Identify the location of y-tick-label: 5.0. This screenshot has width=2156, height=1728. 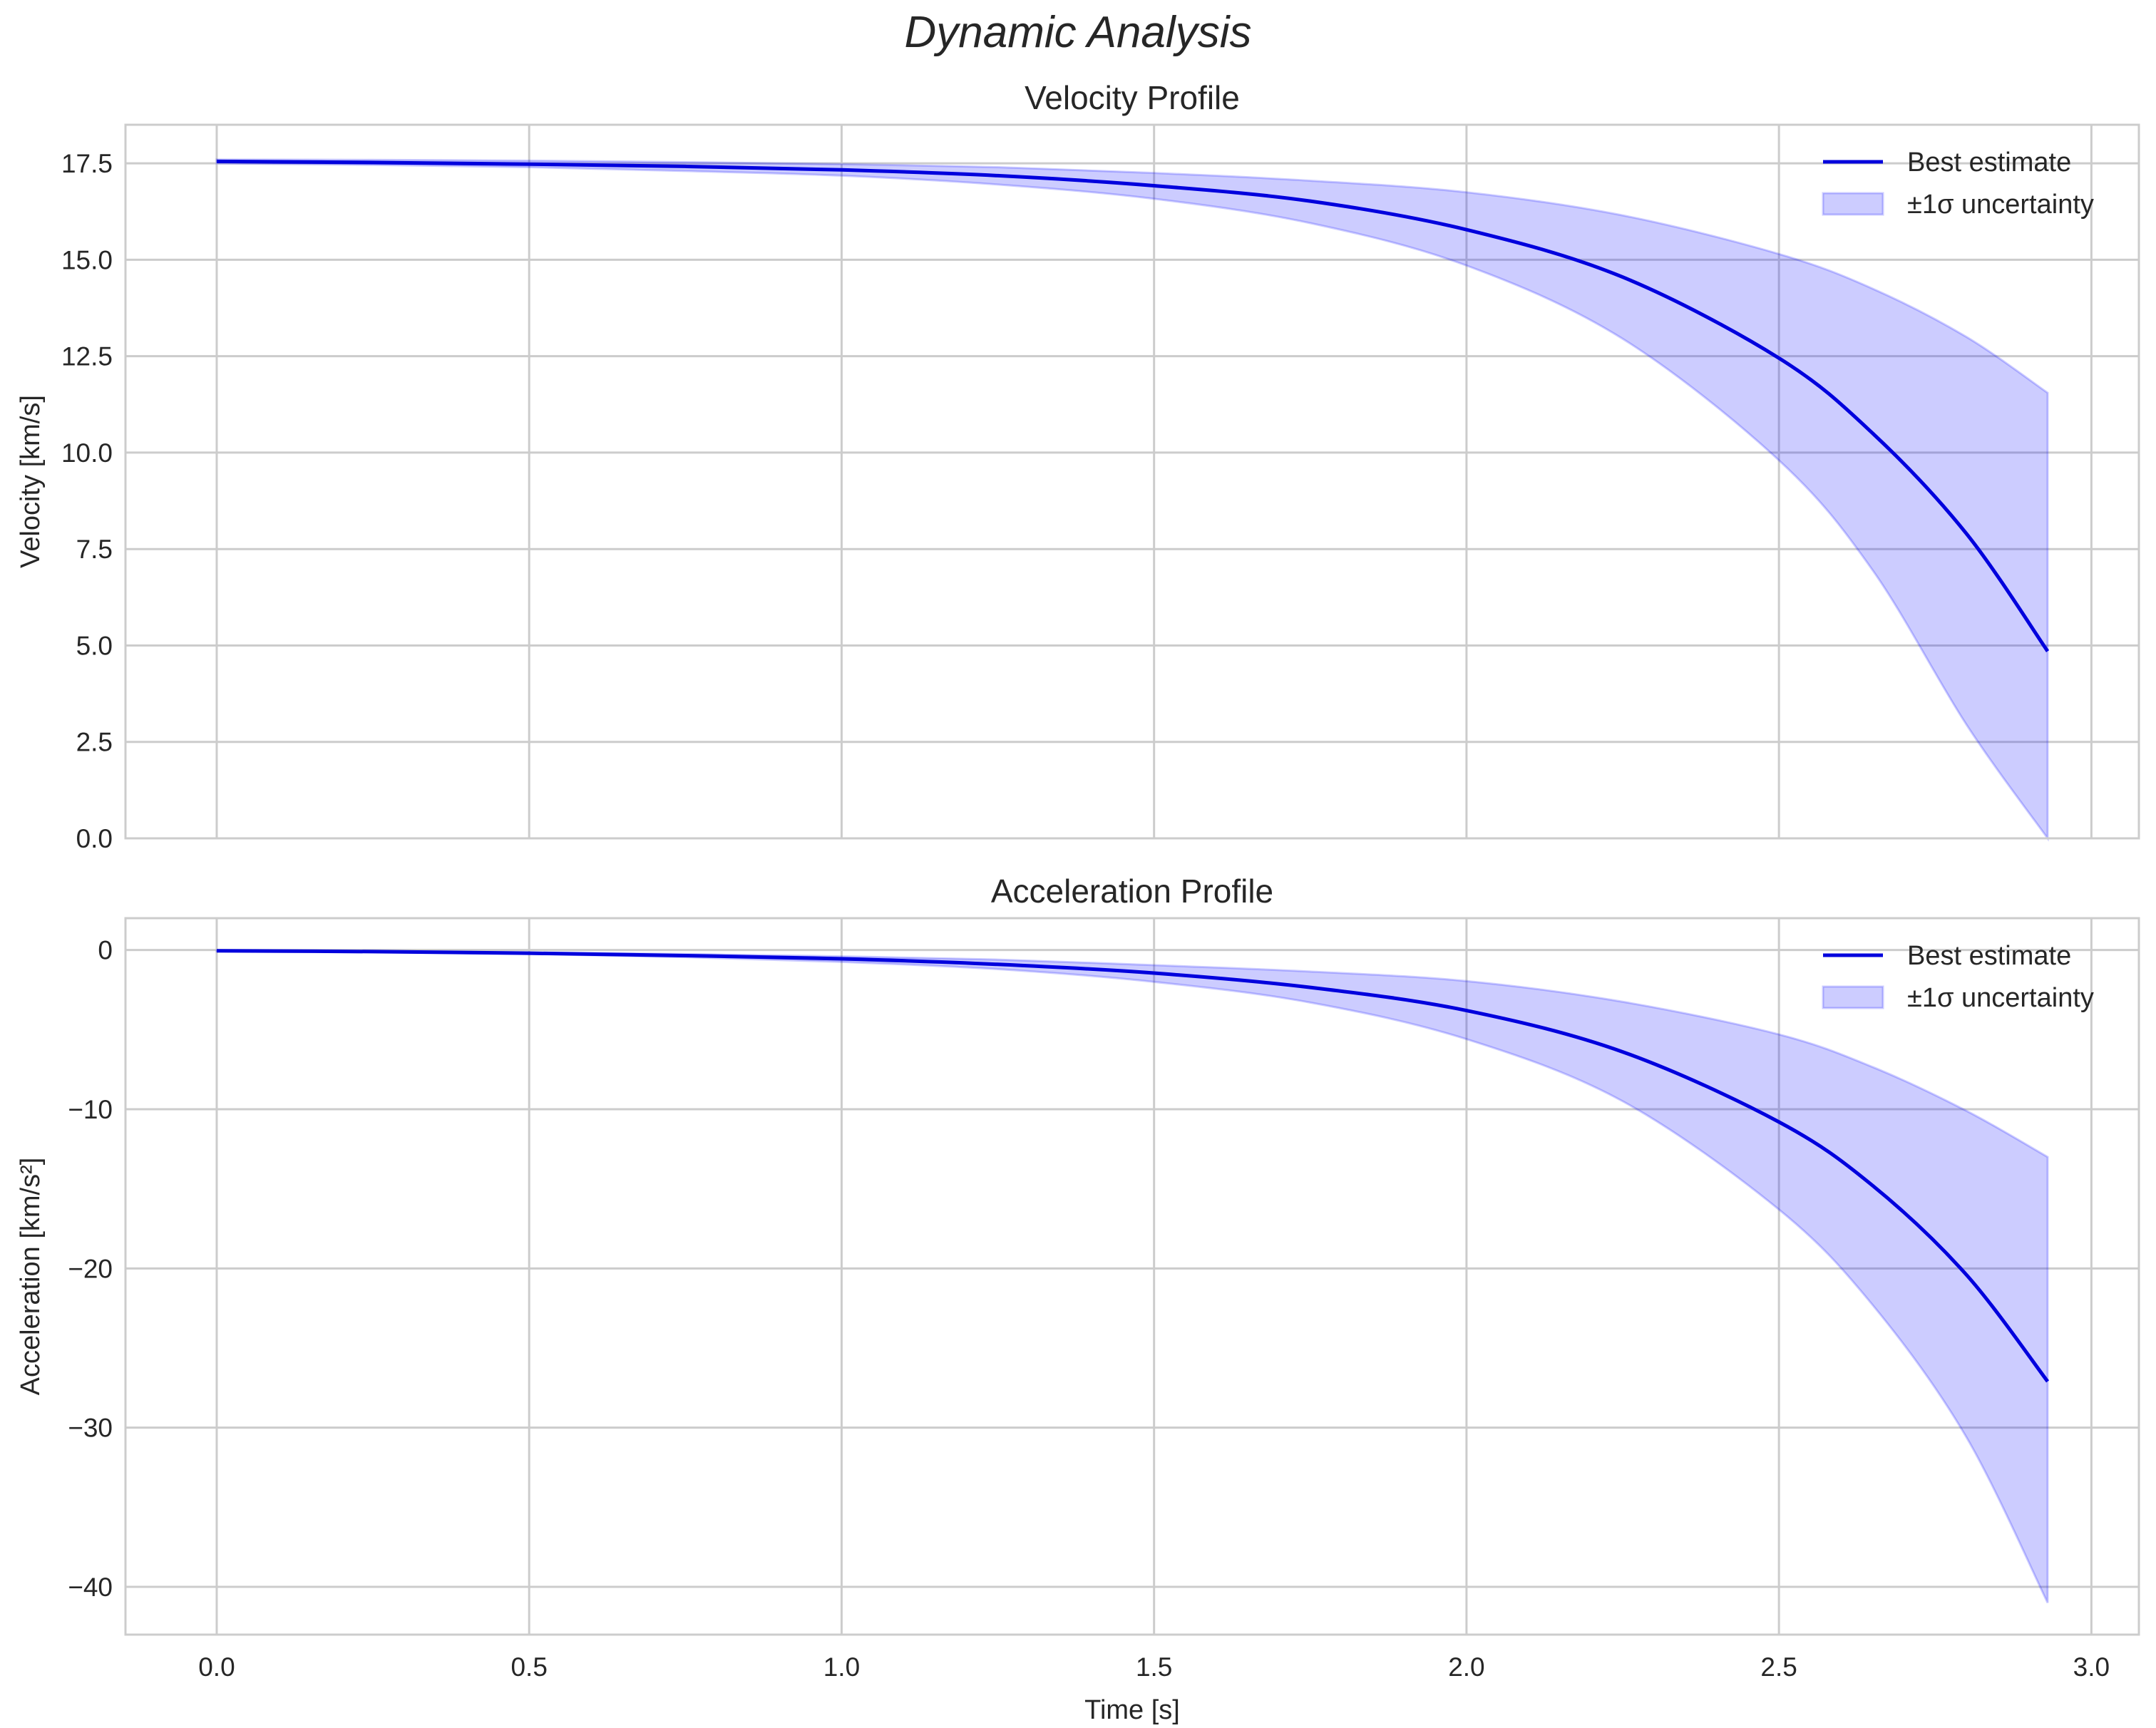
(94, 645).